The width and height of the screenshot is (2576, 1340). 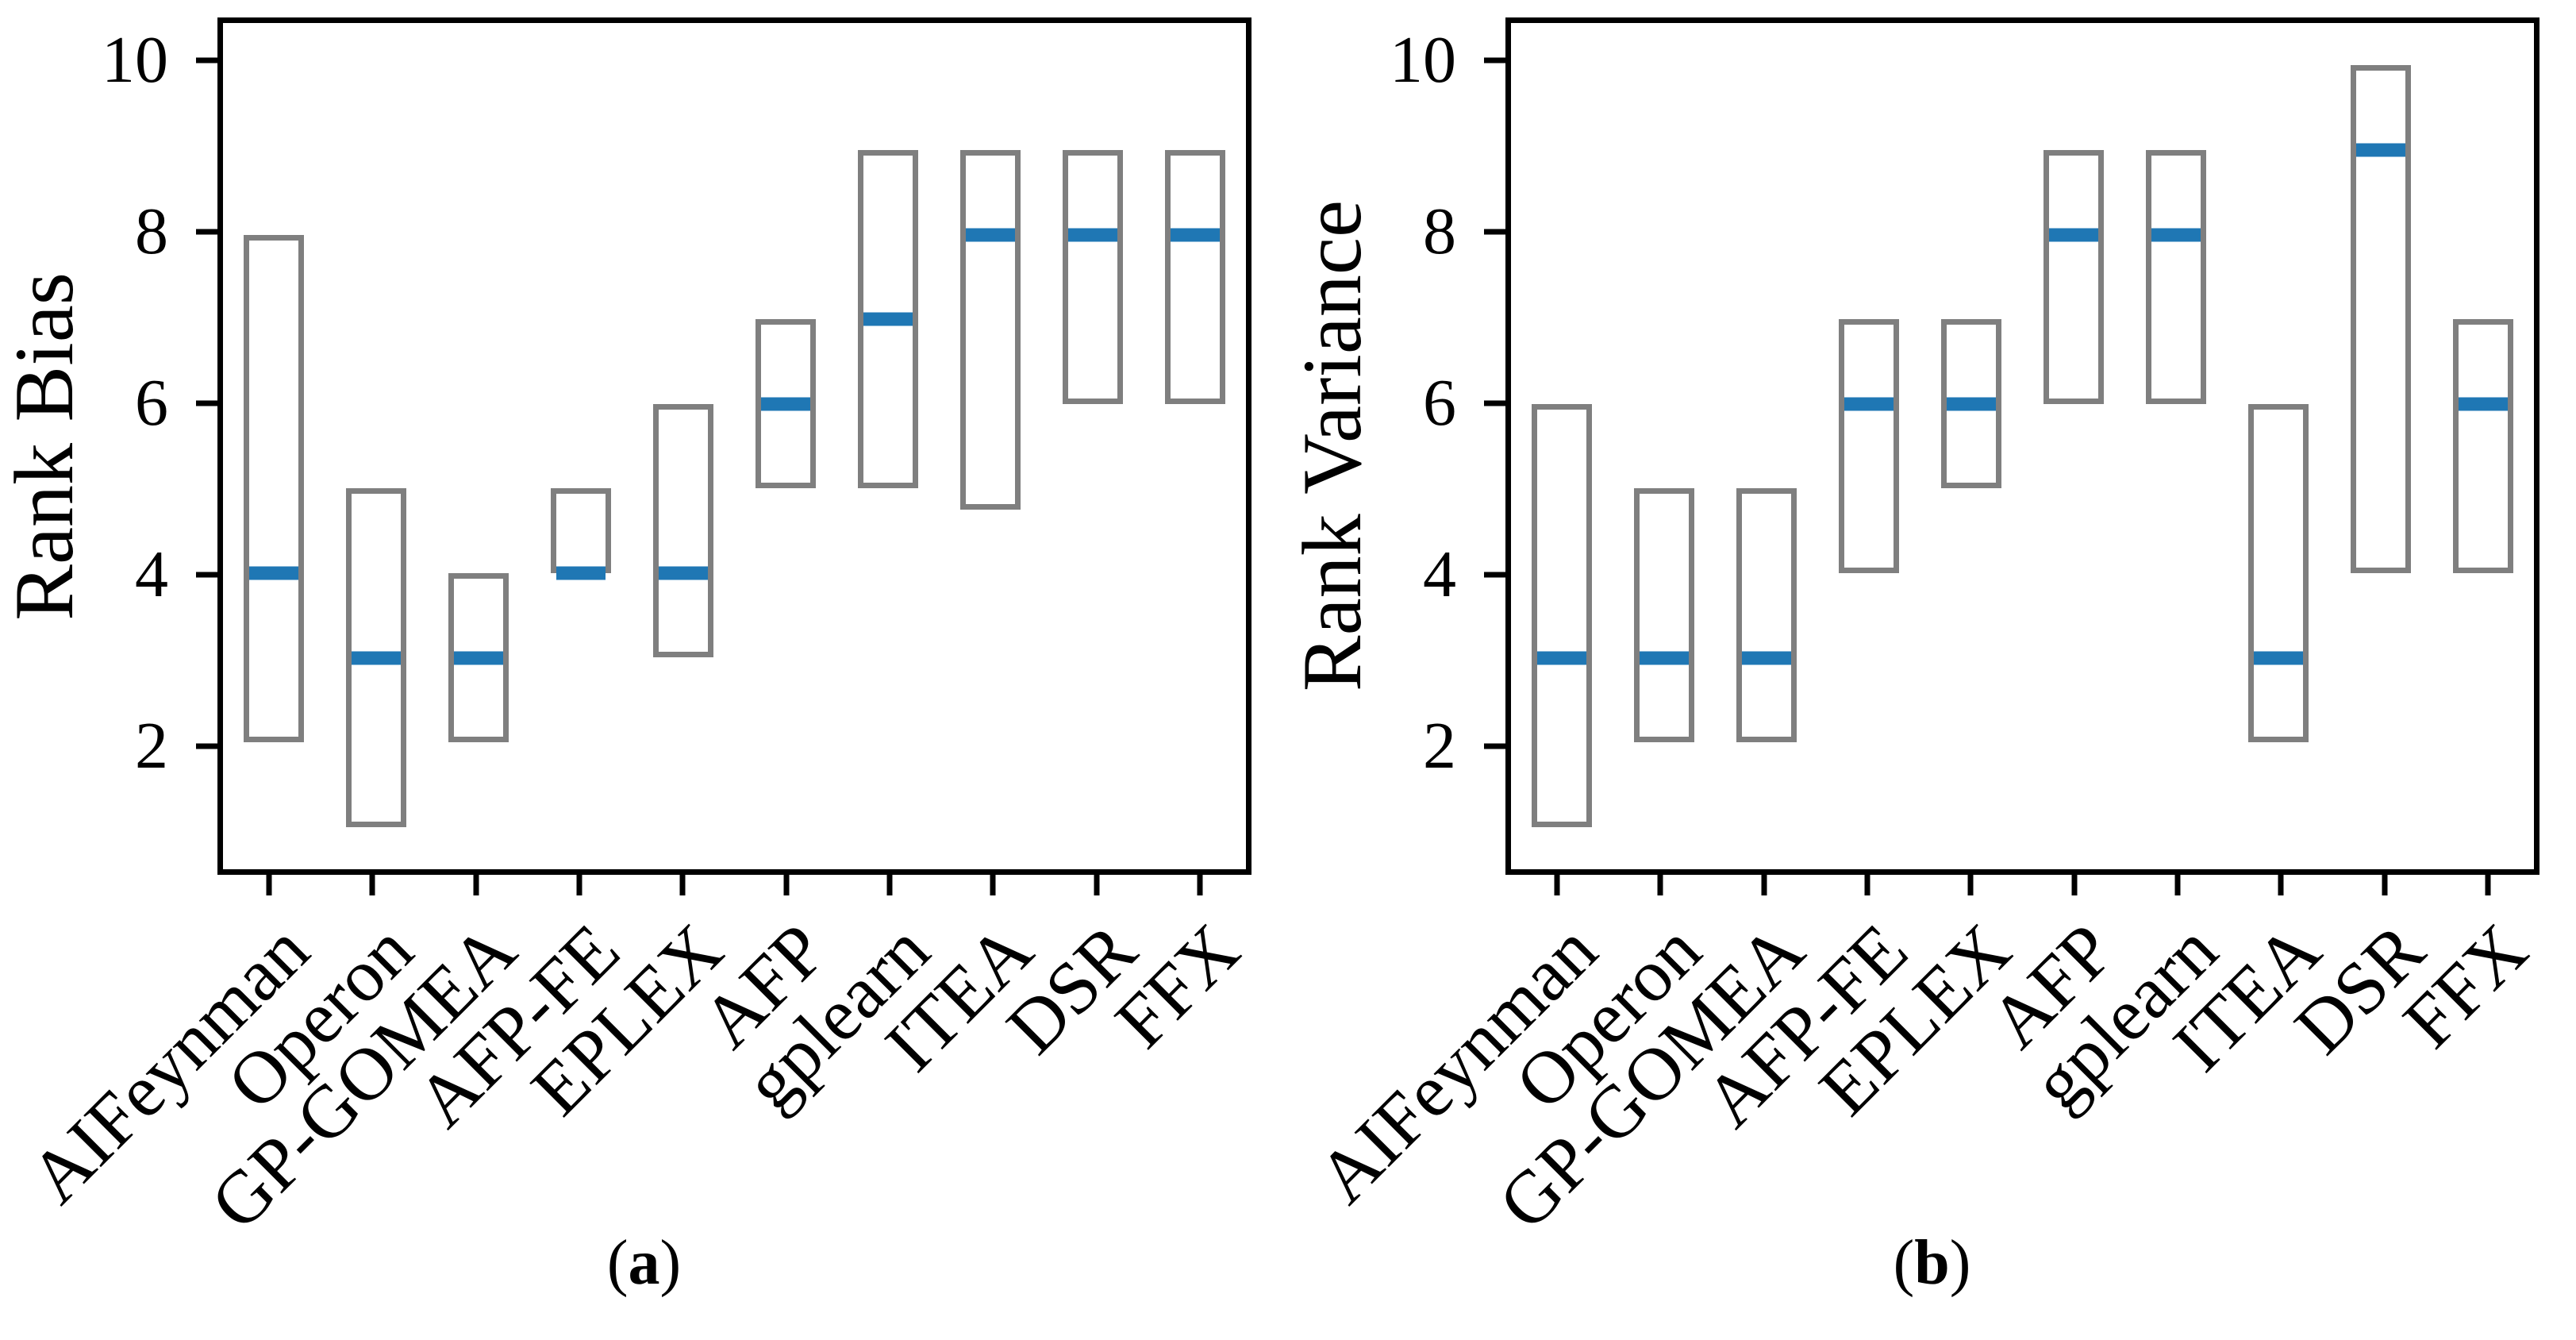 I want to click on y-axis-label: Rank Bias, so click(x=45, y=446).